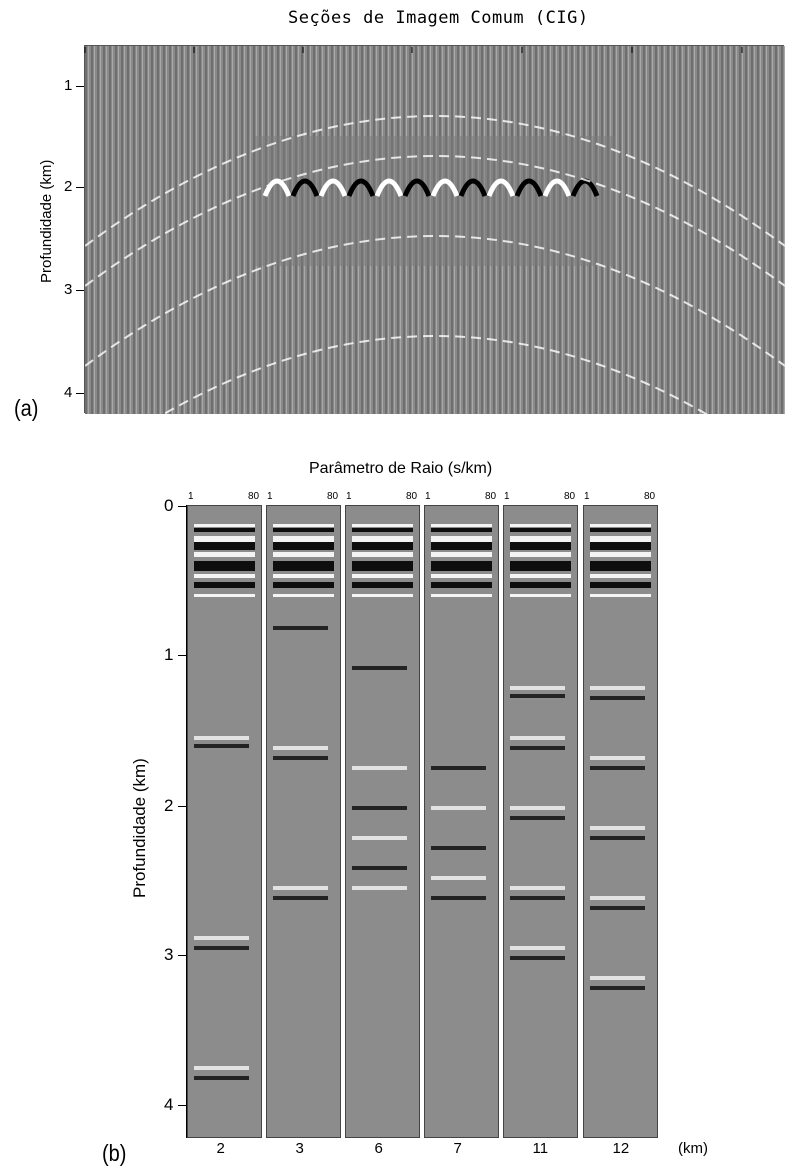 The width and height of the screenshot is (796, 1171). What do you see at coordinates (68, 289) in the screenshot?
I see `panel-a-ytick-3: 3` at bounding box center [68, 289].